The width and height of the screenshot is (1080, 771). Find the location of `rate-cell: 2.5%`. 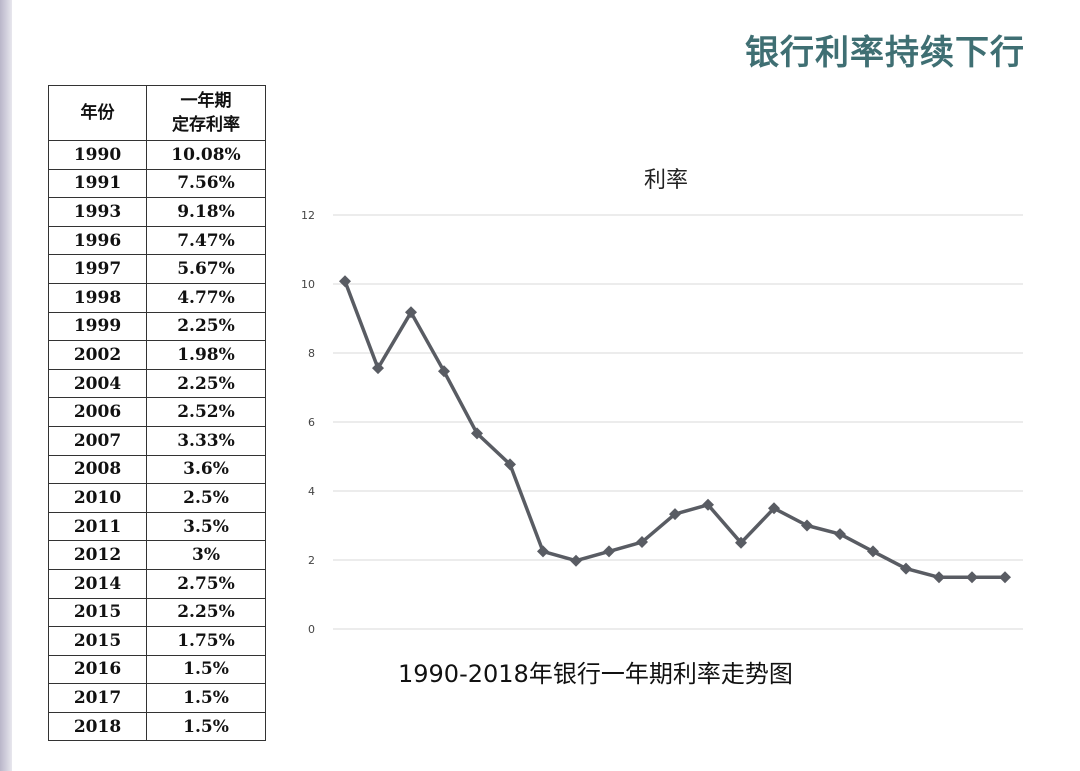

rate-cell: 2.5% is located at coordinates (206, 498).